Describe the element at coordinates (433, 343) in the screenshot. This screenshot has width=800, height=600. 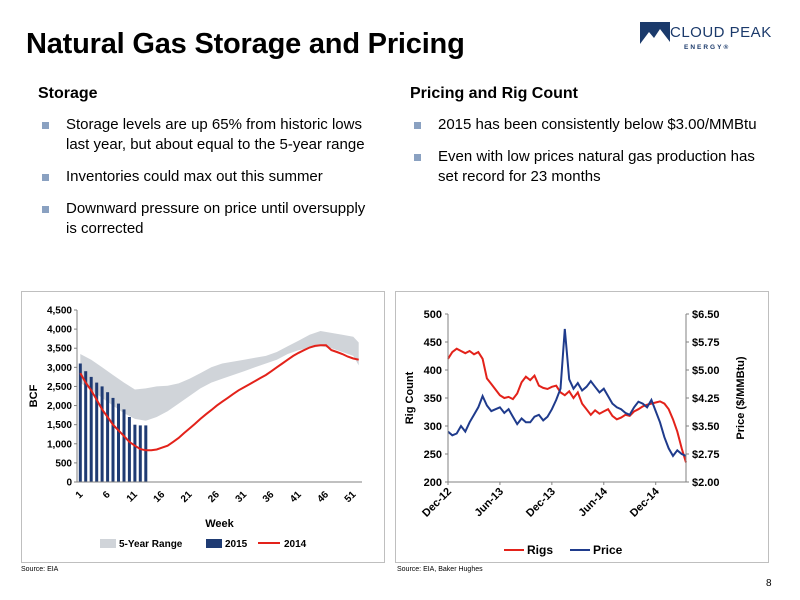
I see `left-y-tick-label: 450` at that location.